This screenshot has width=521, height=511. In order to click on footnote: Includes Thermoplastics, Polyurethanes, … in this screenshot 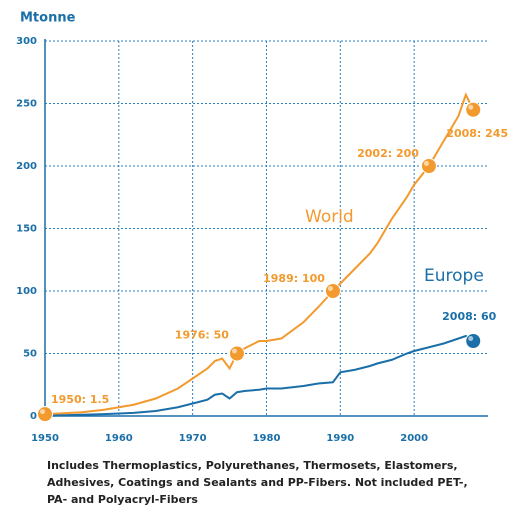, I will do `click(252, 465)`.